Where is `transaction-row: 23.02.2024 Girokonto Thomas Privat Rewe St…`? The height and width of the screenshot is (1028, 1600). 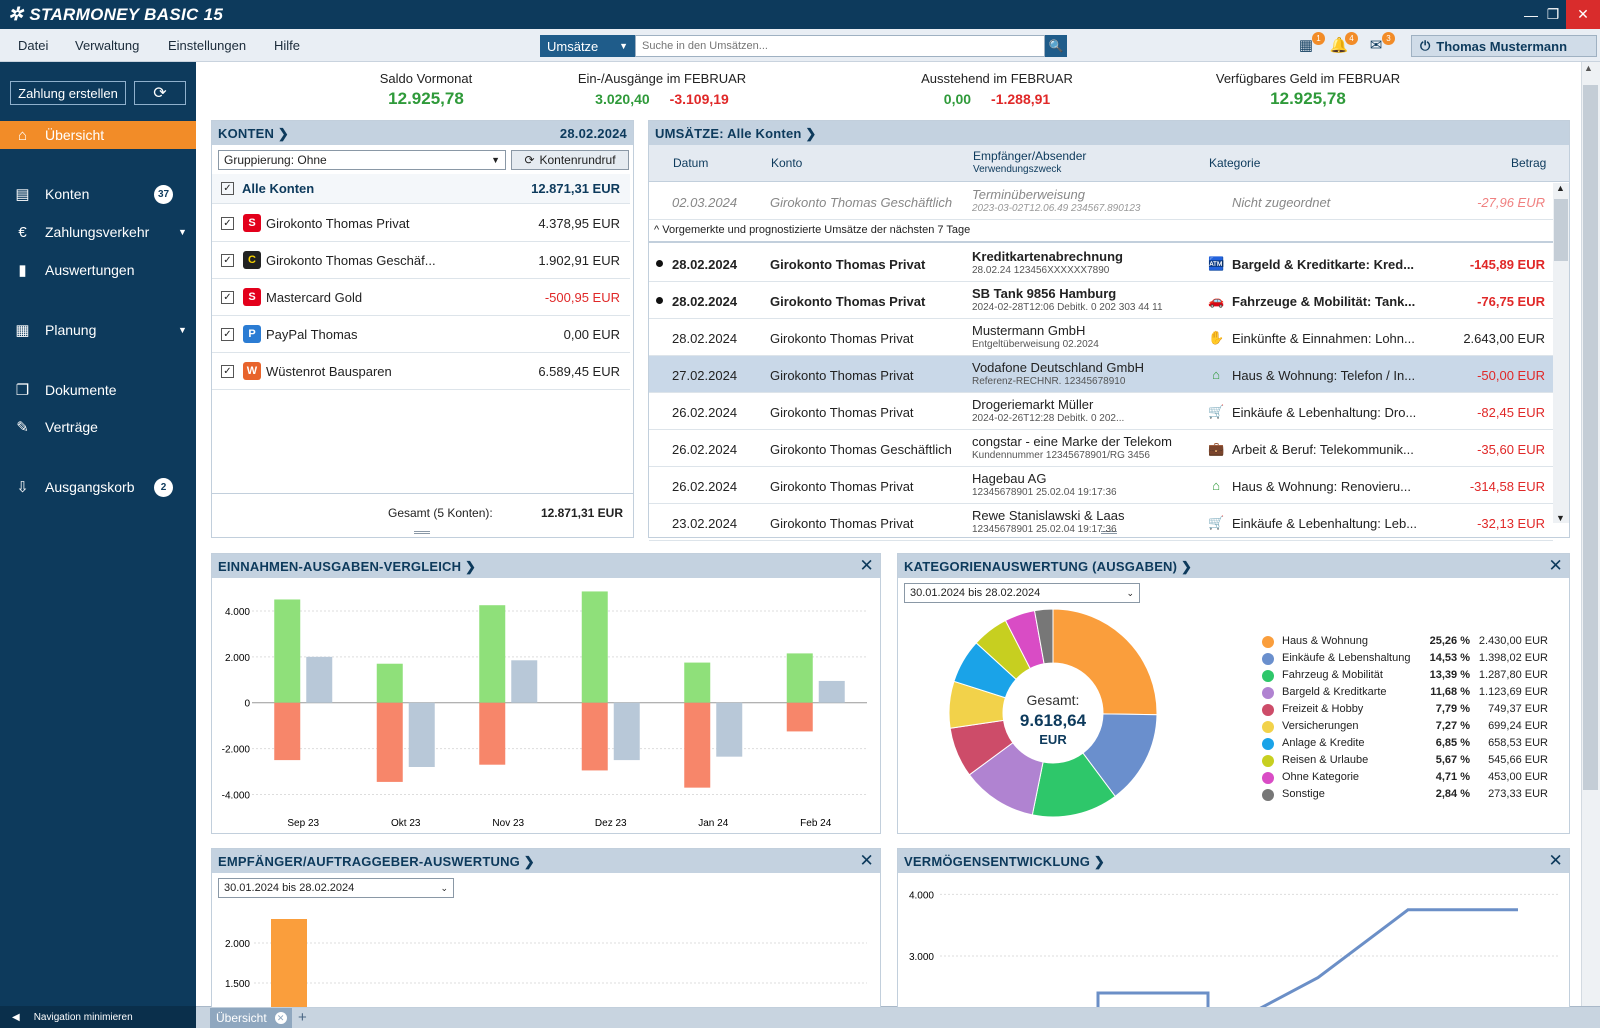
transaction-row: 23.02.2024 Girokonto Thomas Privat Rewe St… is located at coordinates (1101, 522).